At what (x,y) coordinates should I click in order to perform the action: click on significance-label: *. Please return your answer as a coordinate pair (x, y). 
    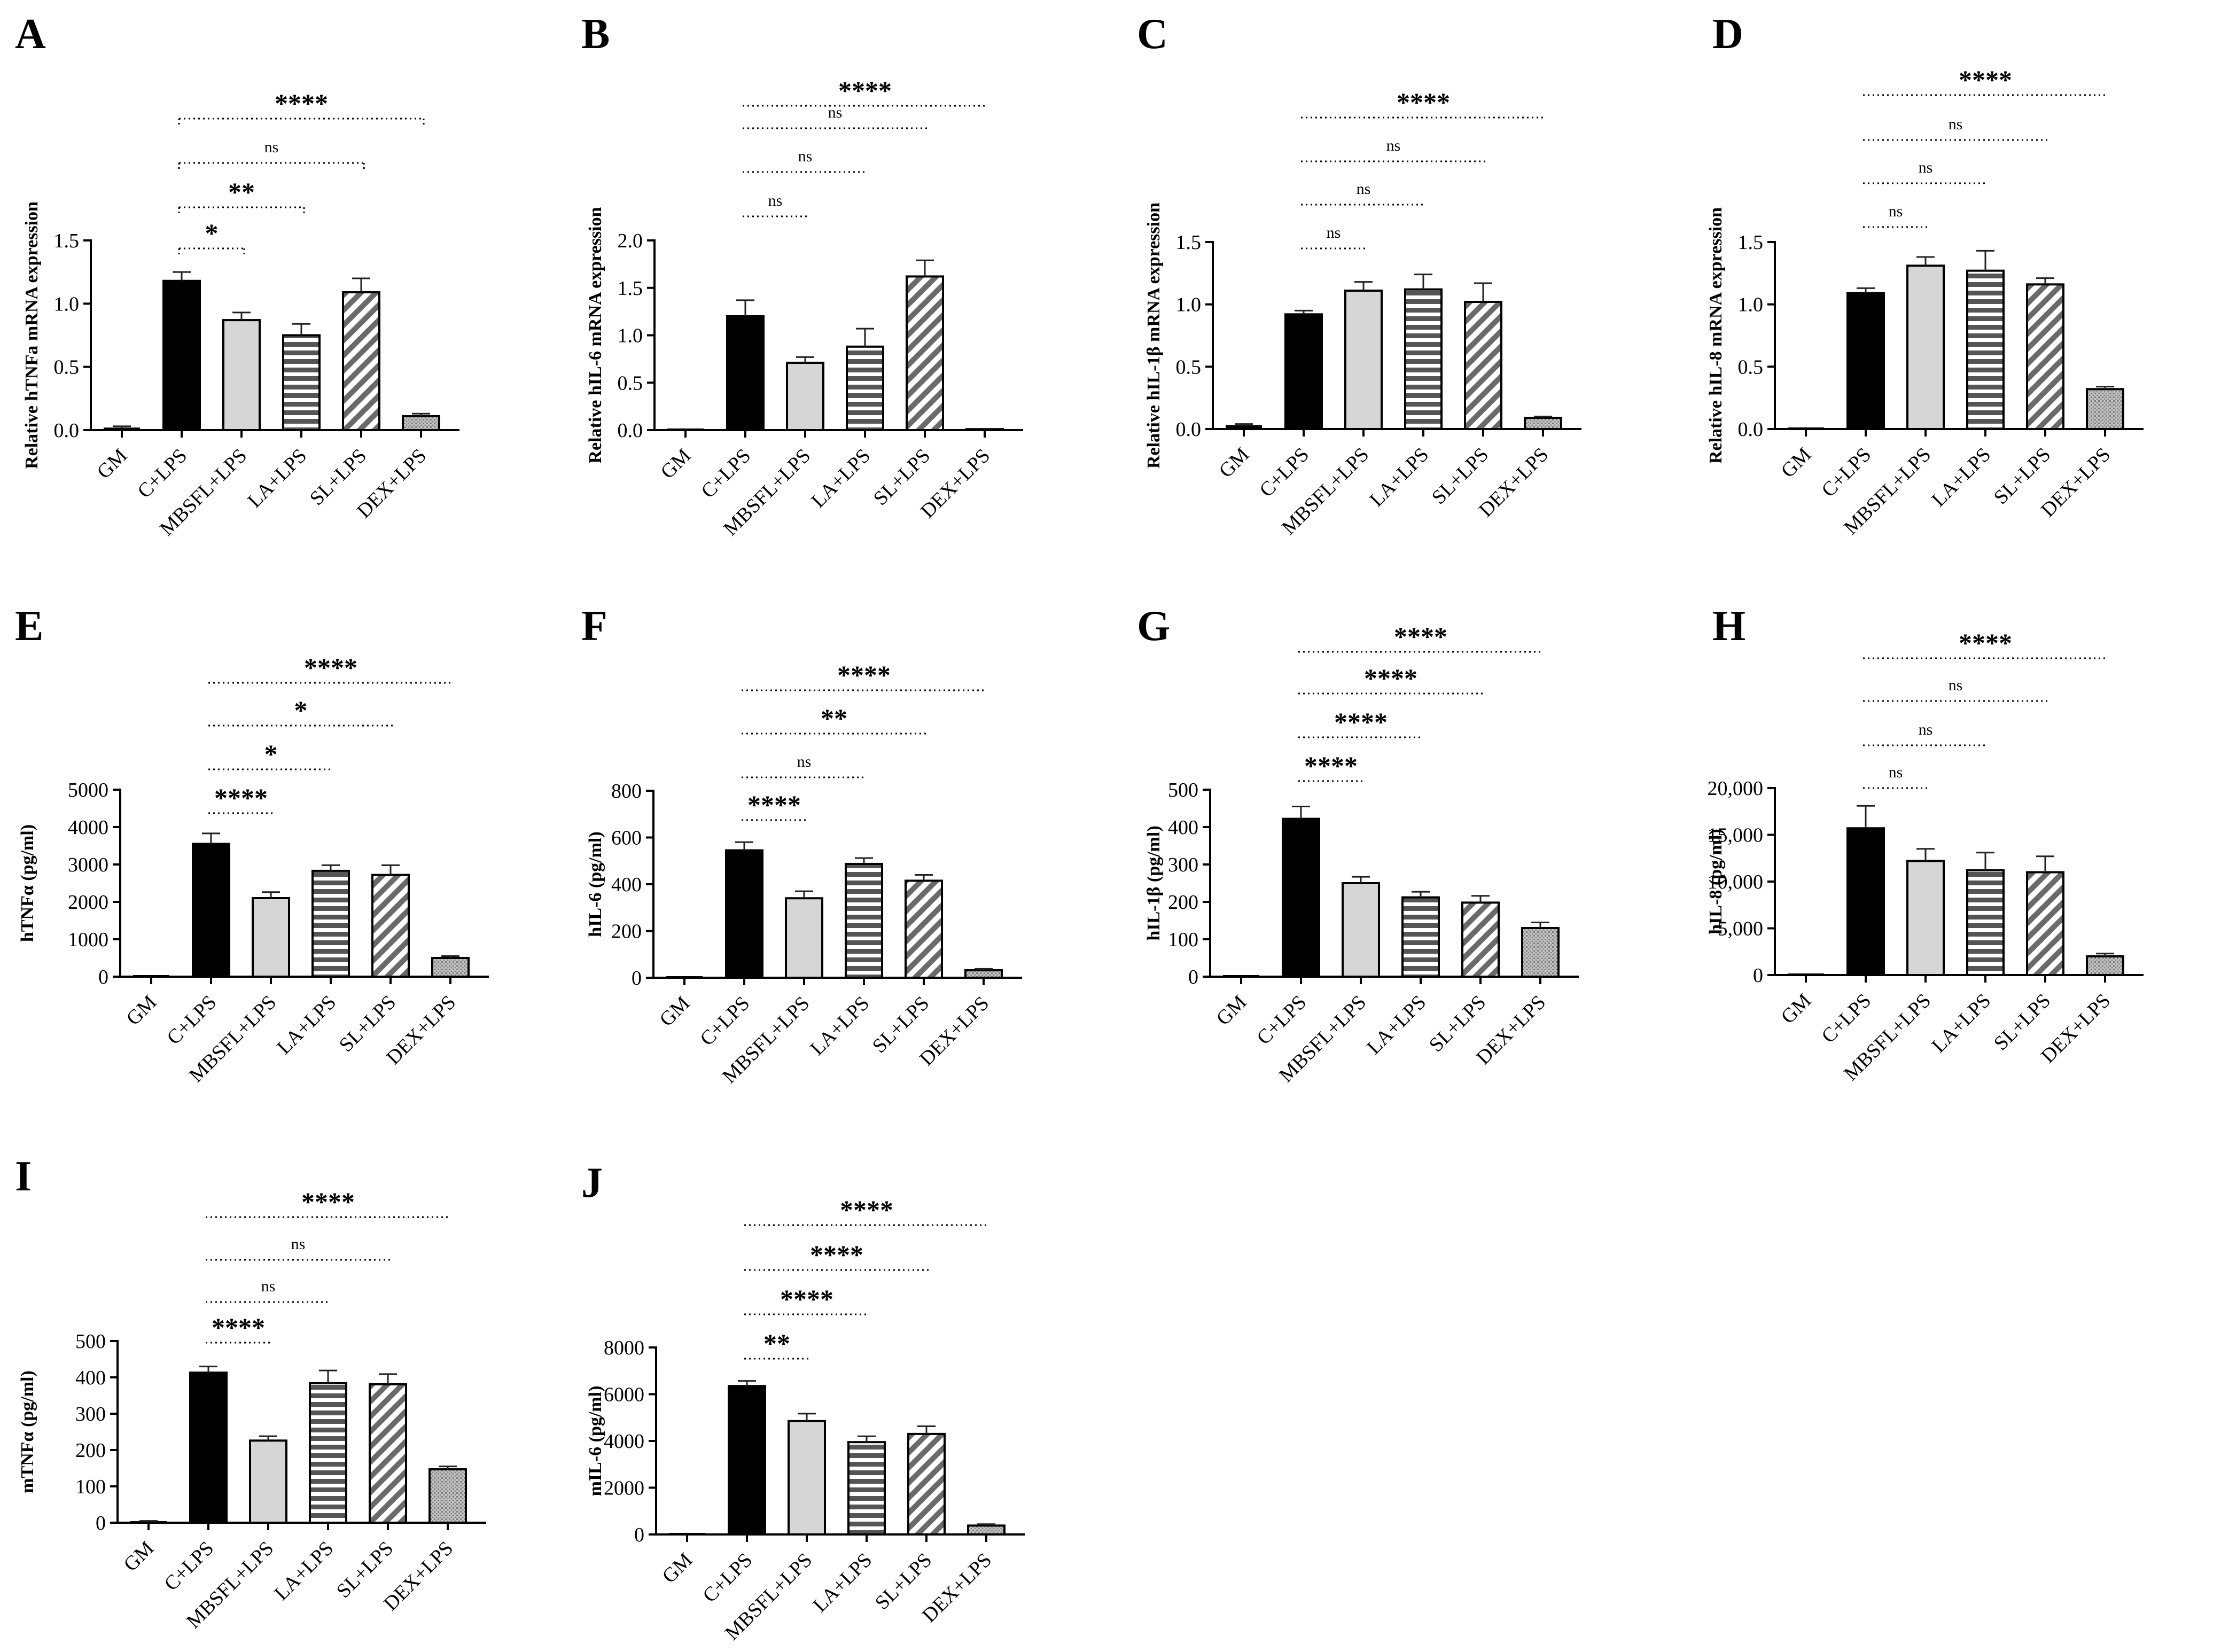
    Looking at the image, I should click on (301, 710).